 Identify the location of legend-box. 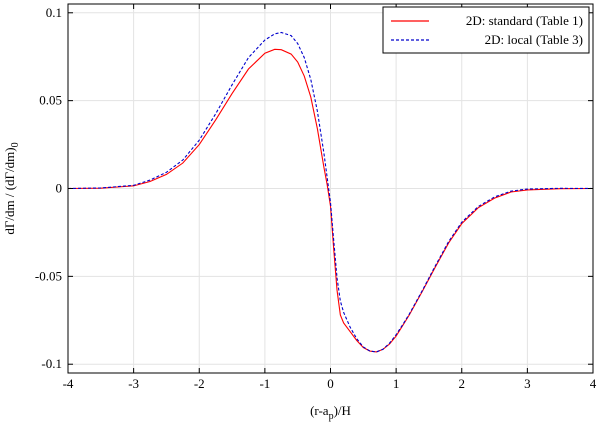
(486, 30).